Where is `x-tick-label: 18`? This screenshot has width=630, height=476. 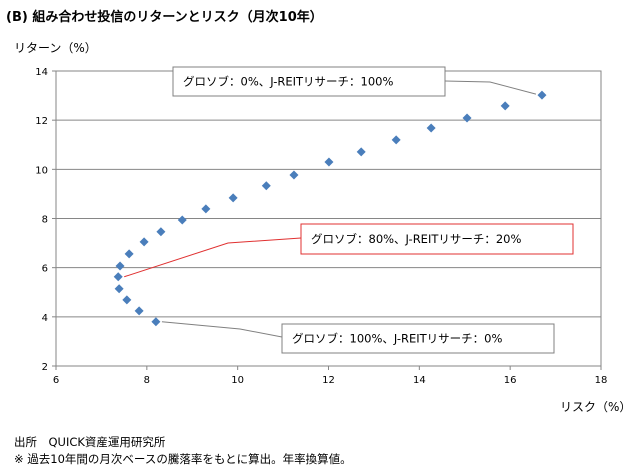 x-tick-label: 18 is located at coordinates (601, 380).